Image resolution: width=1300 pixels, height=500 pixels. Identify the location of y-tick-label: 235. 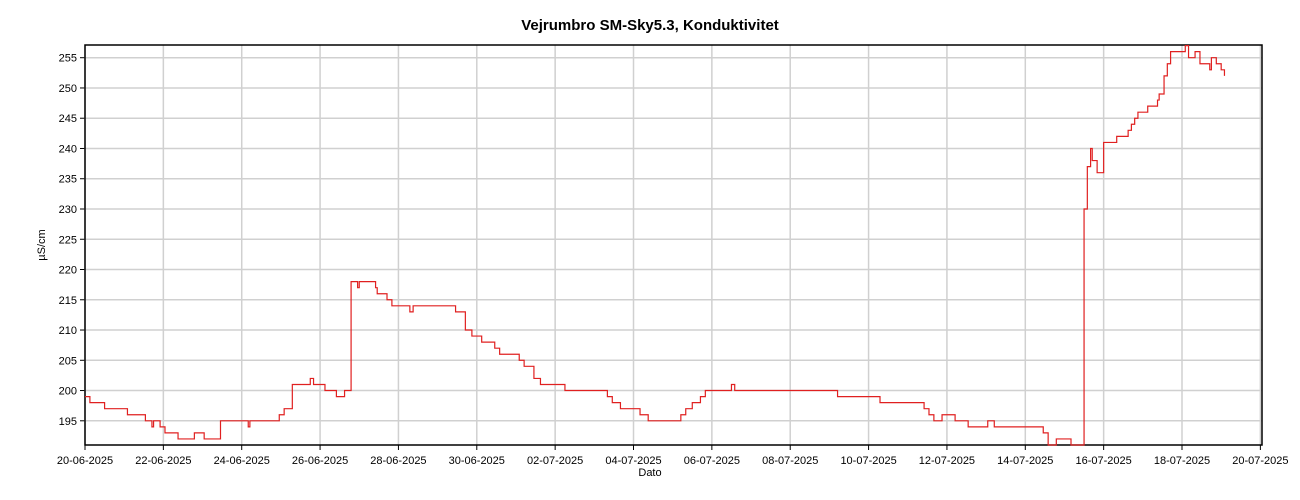
(68, 180).